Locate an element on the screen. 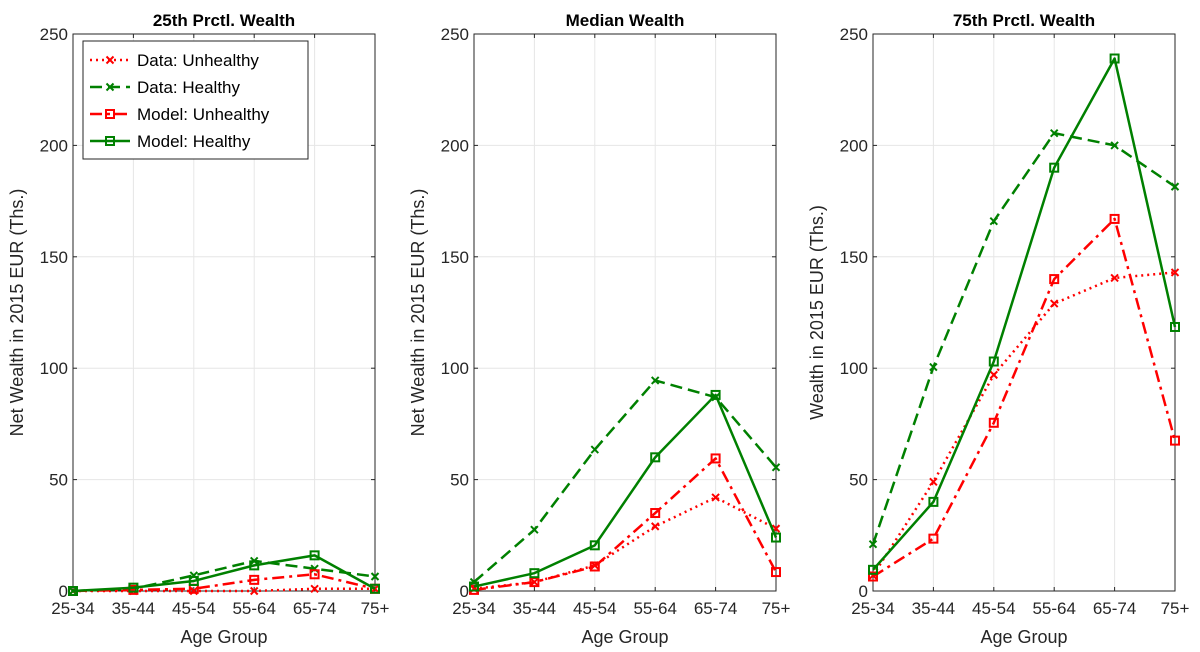 Image resolution: width=1200 pixels, height=652 pixels. panel-title: Median Wealth is located at coordinates (625, 20).